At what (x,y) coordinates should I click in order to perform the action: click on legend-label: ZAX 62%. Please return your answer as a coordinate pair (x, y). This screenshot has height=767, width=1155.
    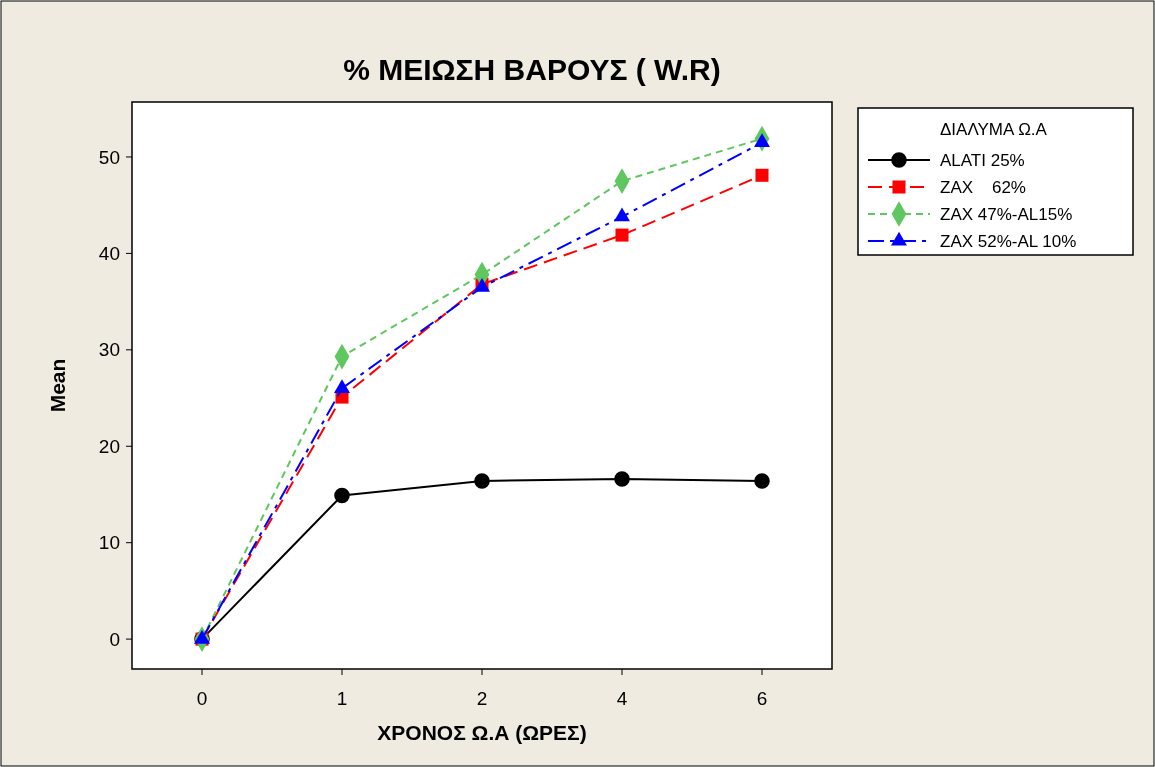
    Looking at the image, I should click on (983, 187).